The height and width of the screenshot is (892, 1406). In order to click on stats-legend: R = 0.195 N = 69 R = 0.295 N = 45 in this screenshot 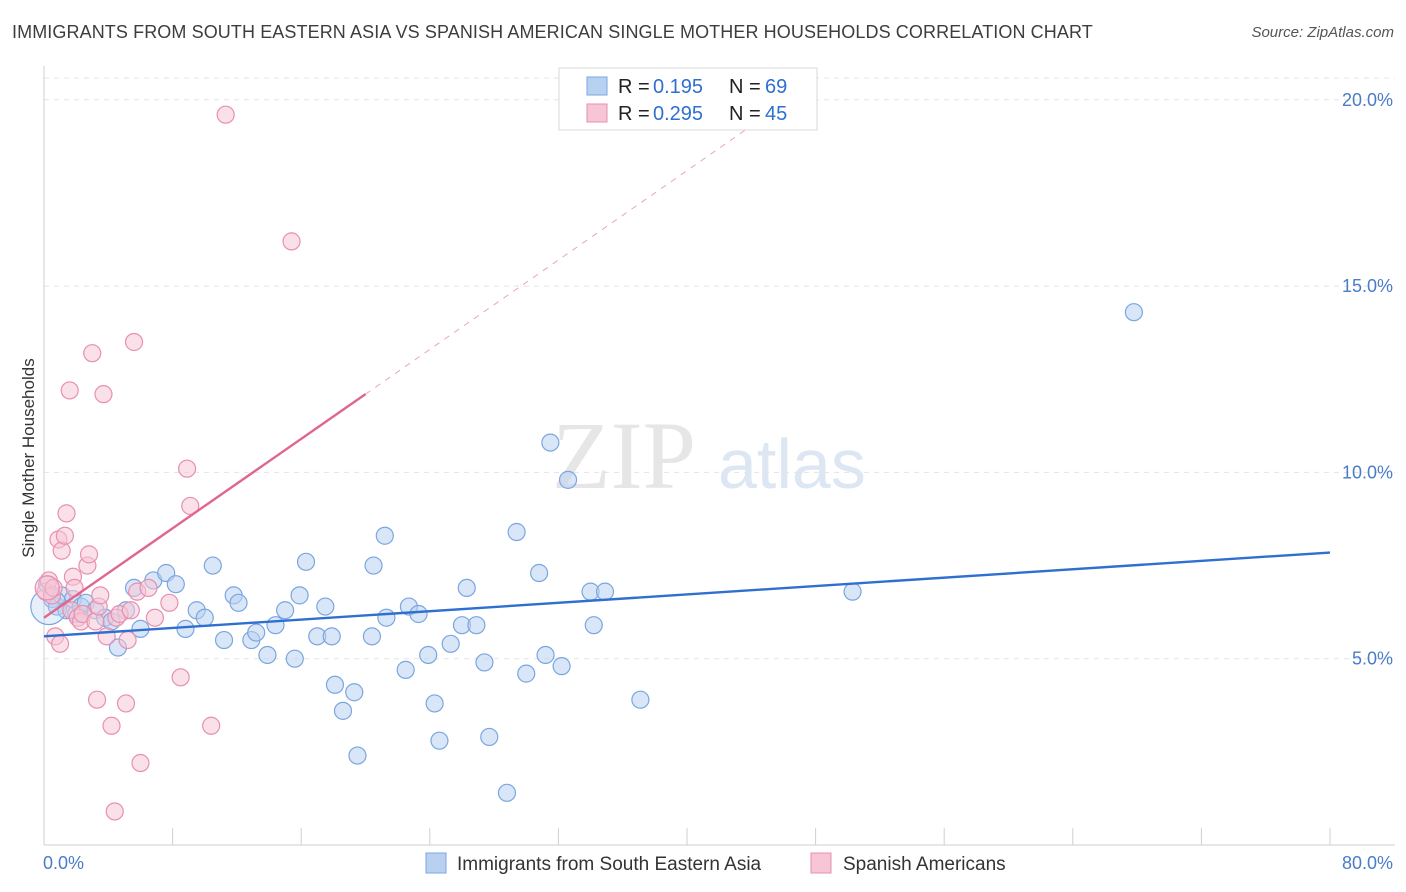, I will do `click(688, 99)`.